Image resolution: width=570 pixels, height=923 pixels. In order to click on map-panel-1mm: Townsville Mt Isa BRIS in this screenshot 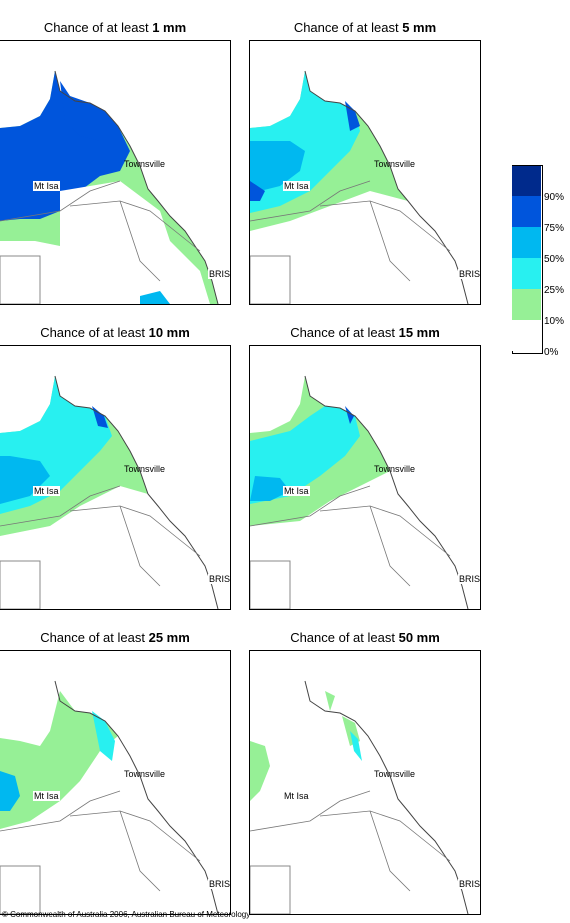, I will do `click(115, 172)`.